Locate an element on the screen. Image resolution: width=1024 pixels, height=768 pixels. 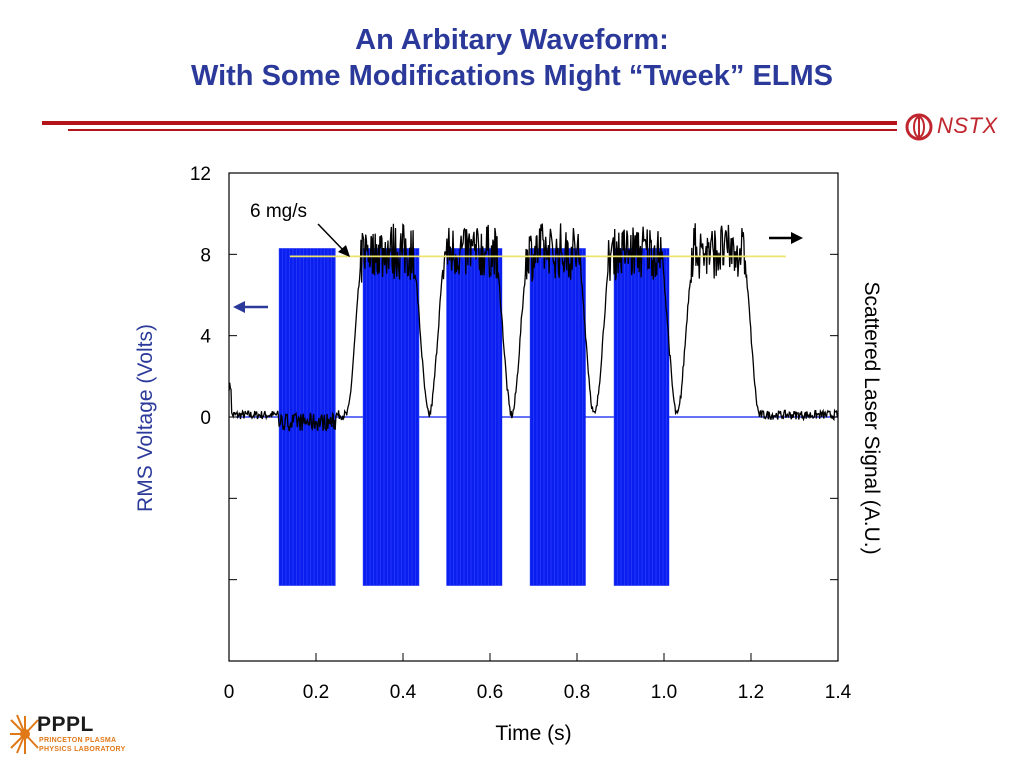
x-tick-label: 0.6 is located at coordinates (490, 692).